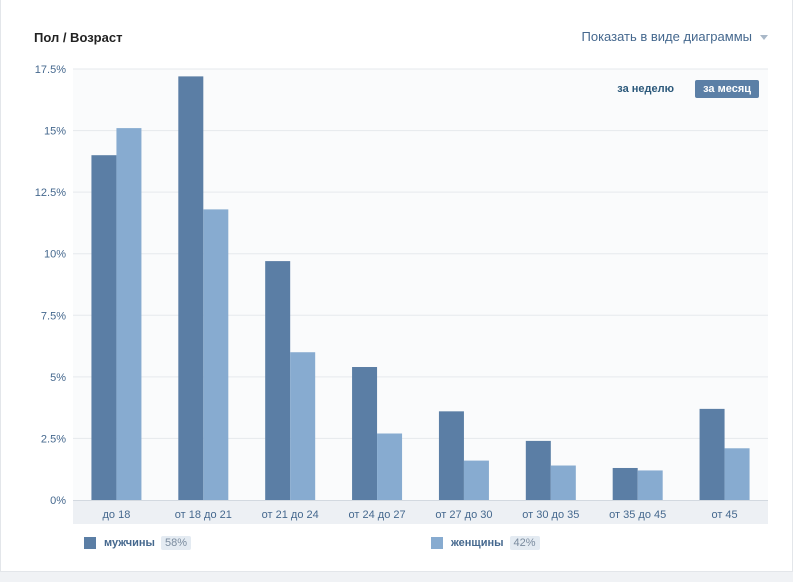 The height and width of the screenshot is (582, 793). Describe the element at coordinates (78, 37) in the screenshot. I see `chart-title: Пол / Возраст` at that location.